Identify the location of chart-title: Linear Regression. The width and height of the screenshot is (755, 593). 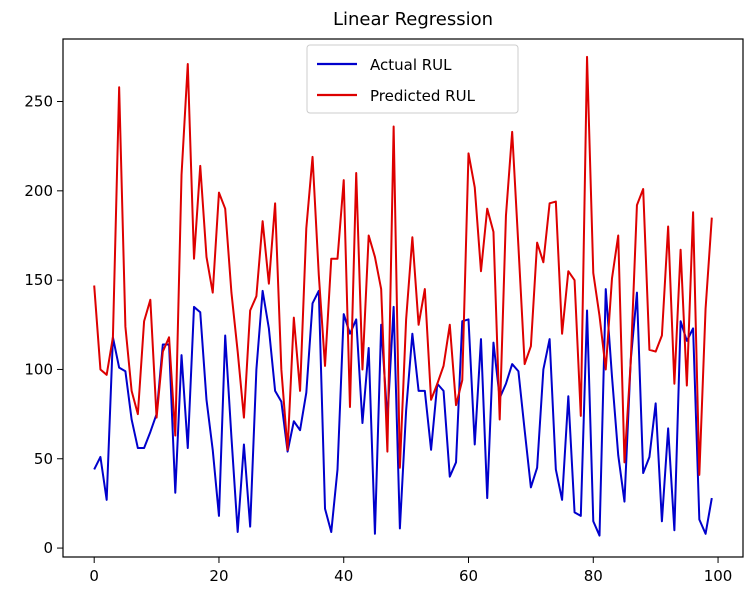
(413, 19).